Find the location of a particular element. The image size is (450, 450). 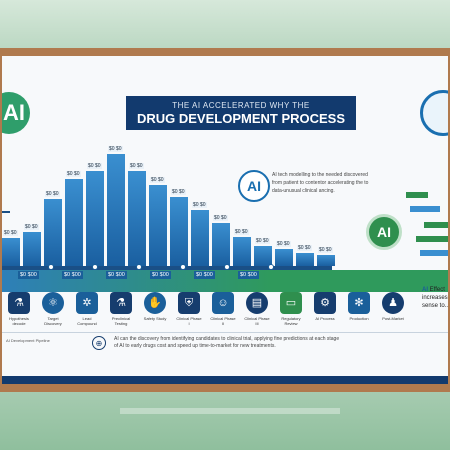

floor is located at coordinates (225, 421).